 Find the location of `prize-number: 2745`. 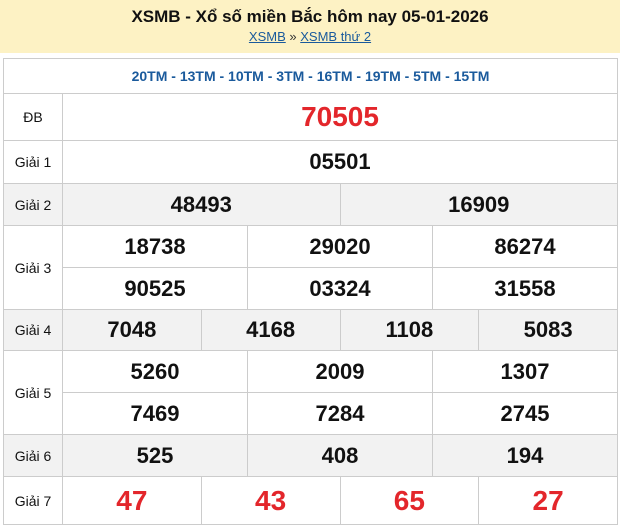

prize-number: 2745 is located at coordinates (525, 413).